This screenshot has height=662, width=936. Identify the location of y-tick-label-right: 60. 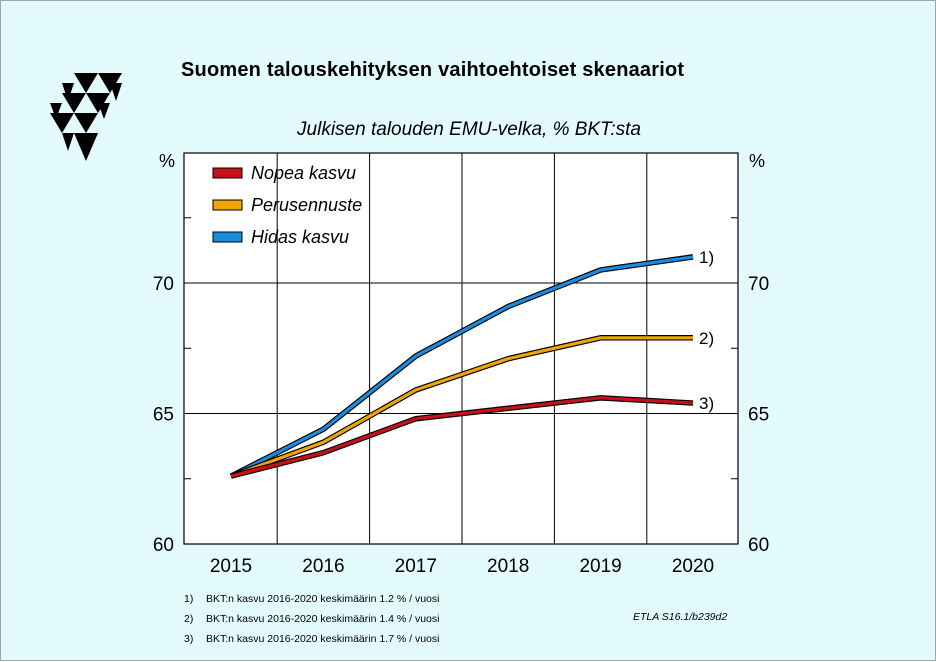
(758, 545).